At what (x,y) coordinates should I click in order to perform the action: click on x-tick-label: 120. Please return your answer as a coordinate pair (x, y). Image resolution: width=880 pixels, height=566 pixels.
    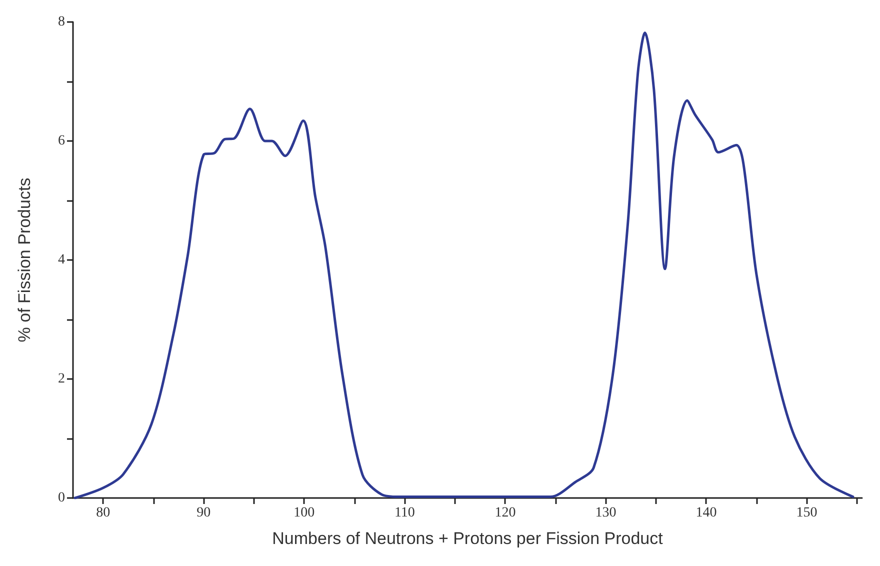
    Looking at the image, I should click on (505, 513).